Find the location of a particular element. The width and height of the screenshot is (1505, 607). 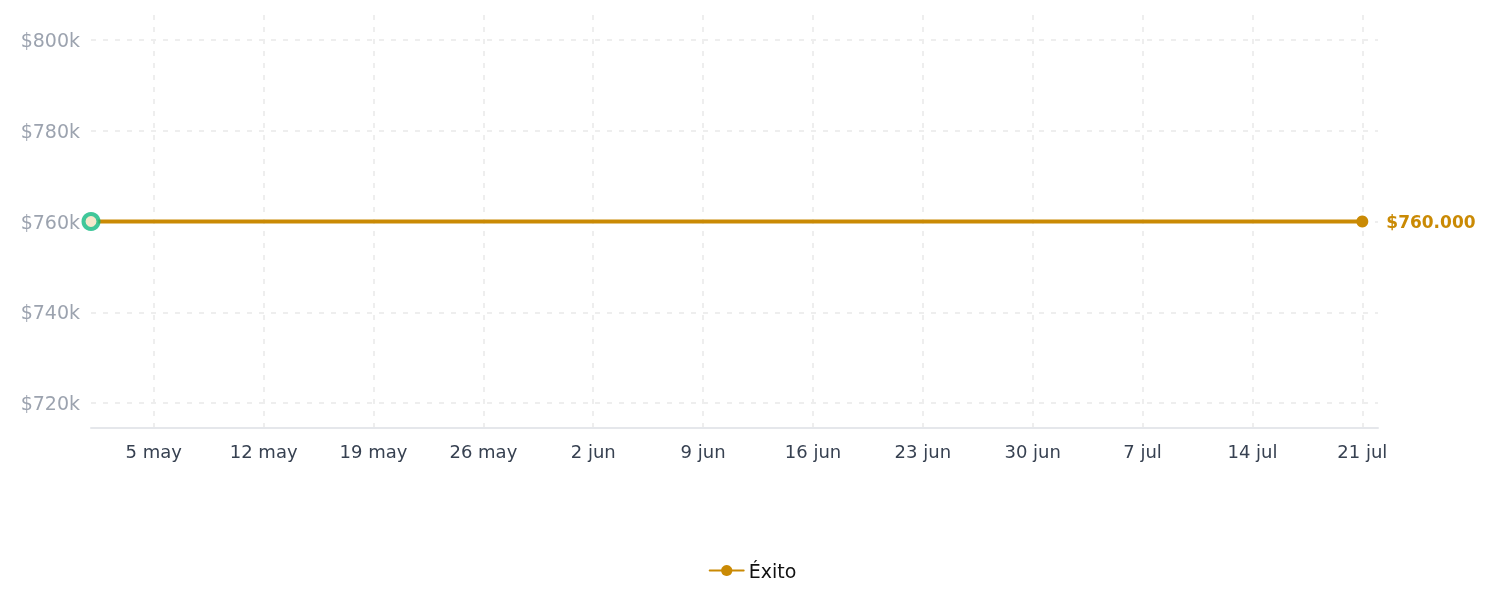

y-tick-label: $740k is located at coordinates (50, 312).